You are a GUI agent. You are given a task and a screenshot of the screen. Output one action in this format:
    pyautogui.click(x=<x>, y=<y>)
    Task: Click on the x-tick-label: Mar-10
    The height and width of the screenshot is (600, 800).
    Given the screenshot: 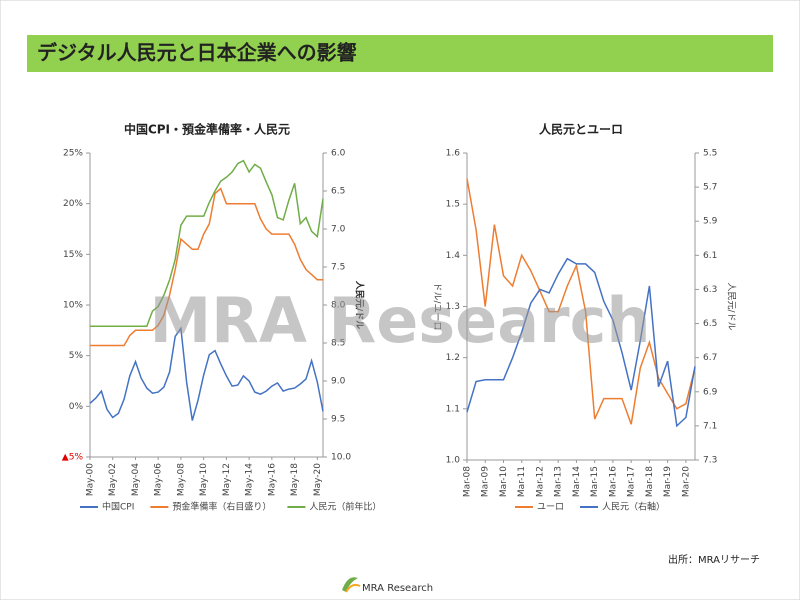 What is the action you would take?
    pyautogui.click(x=504, y=481)
    